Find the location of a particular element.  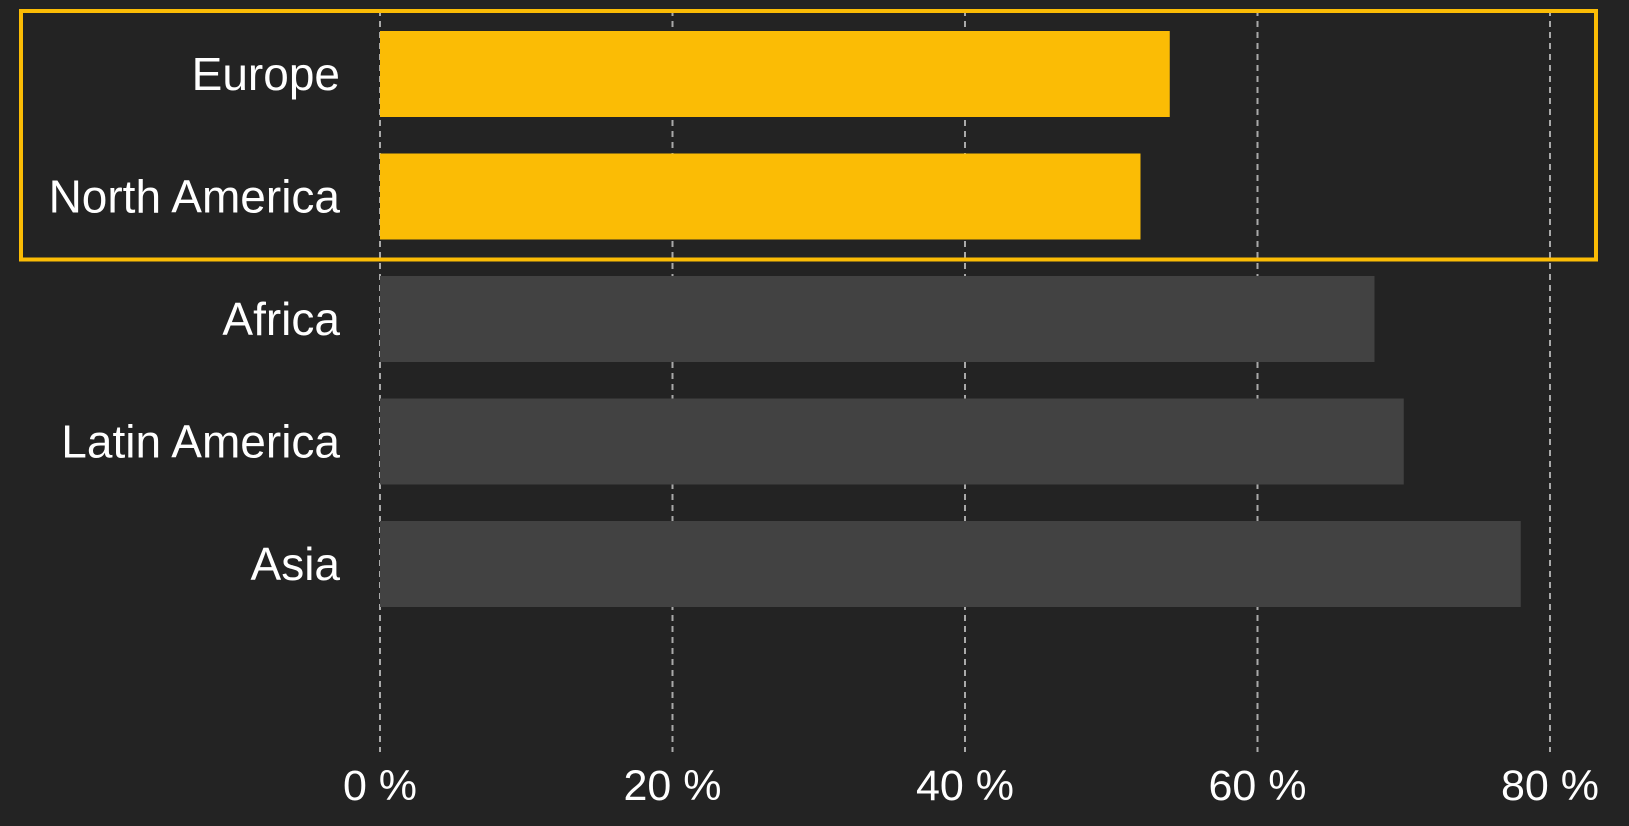

category-label-latin-america: Latin America is located at coordinates (200, 442).